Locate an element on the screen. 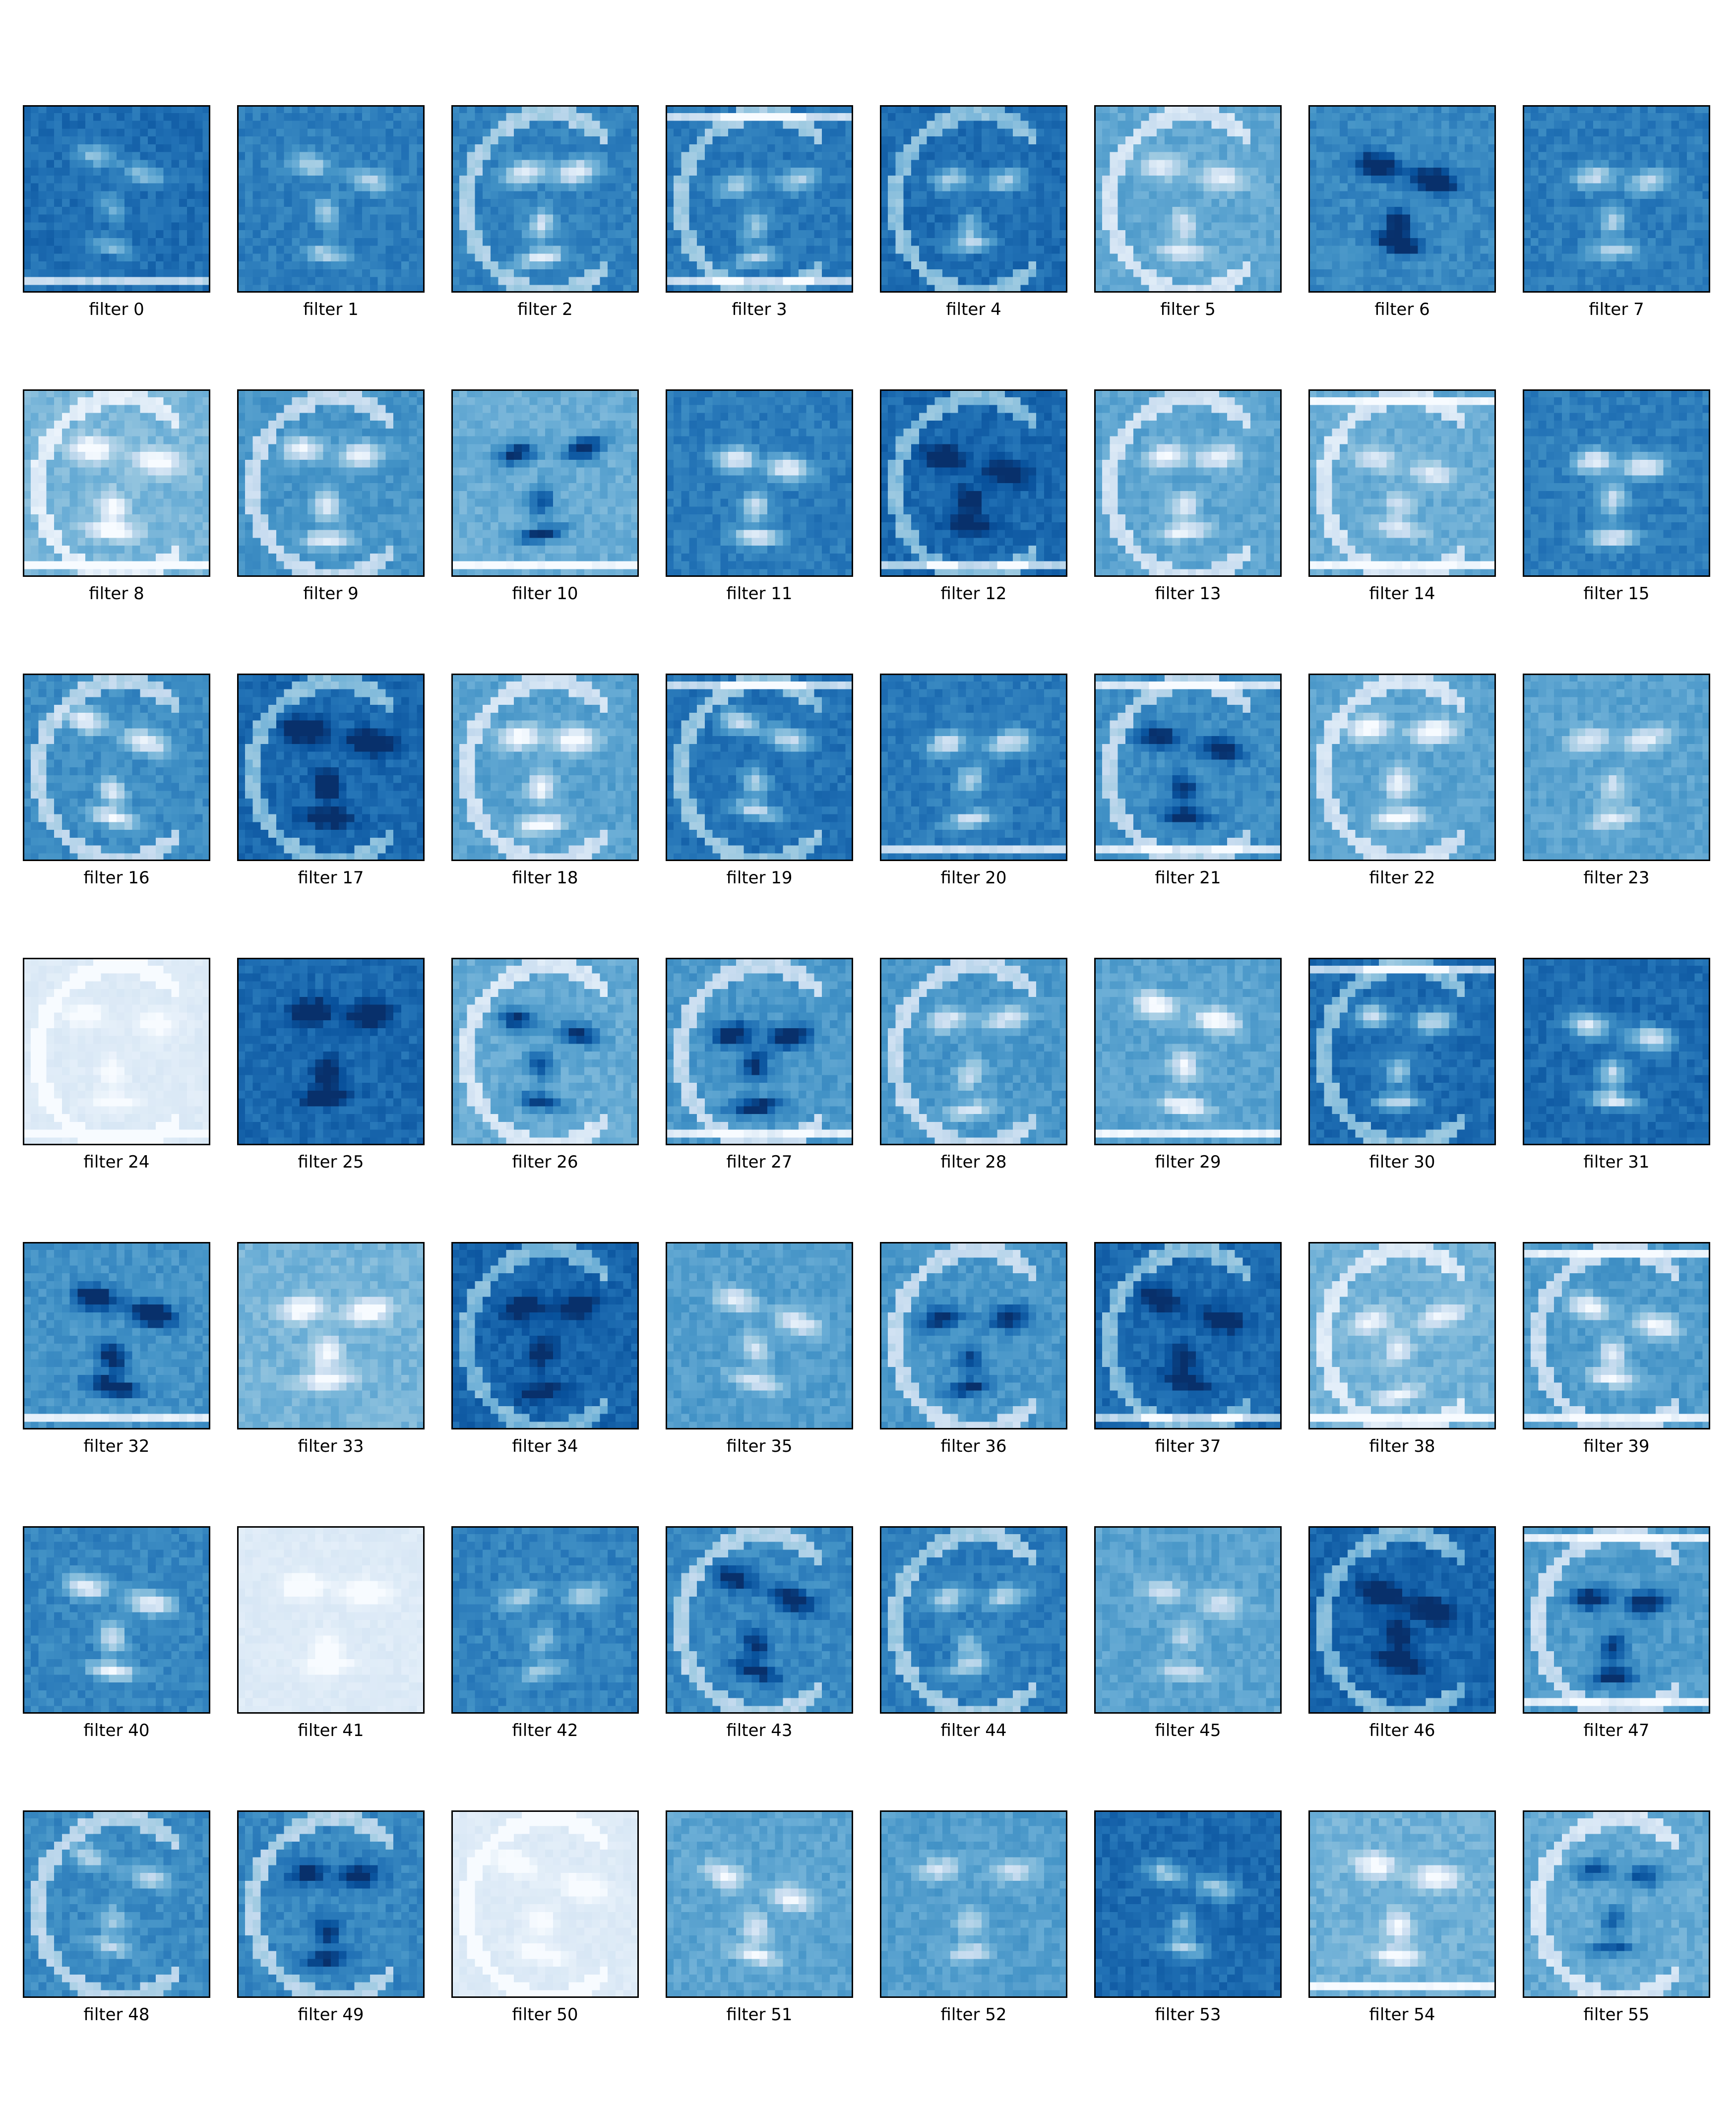 The width and height of the screenshot is (1736, 2108). filter-panel: filter 4 is located at coordinates (973, 212).